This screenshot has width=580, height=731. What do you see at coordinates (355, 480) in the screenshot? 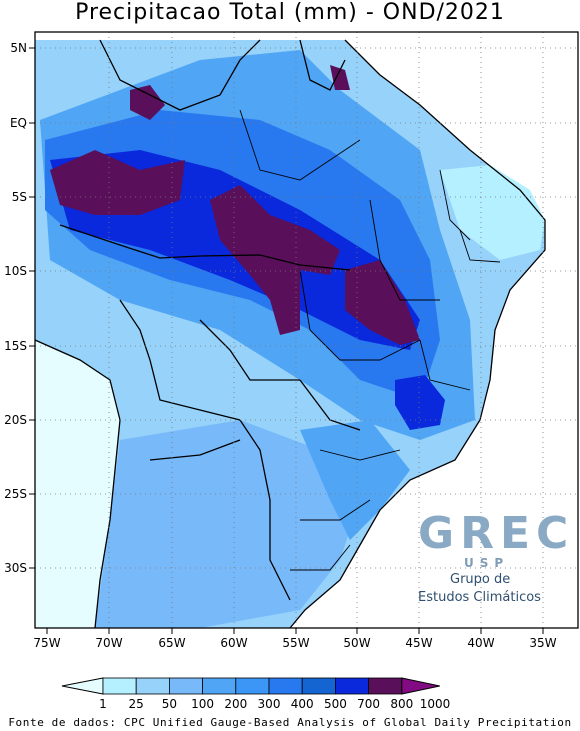
I see `south-east-band` at bounding box center [355, 480].